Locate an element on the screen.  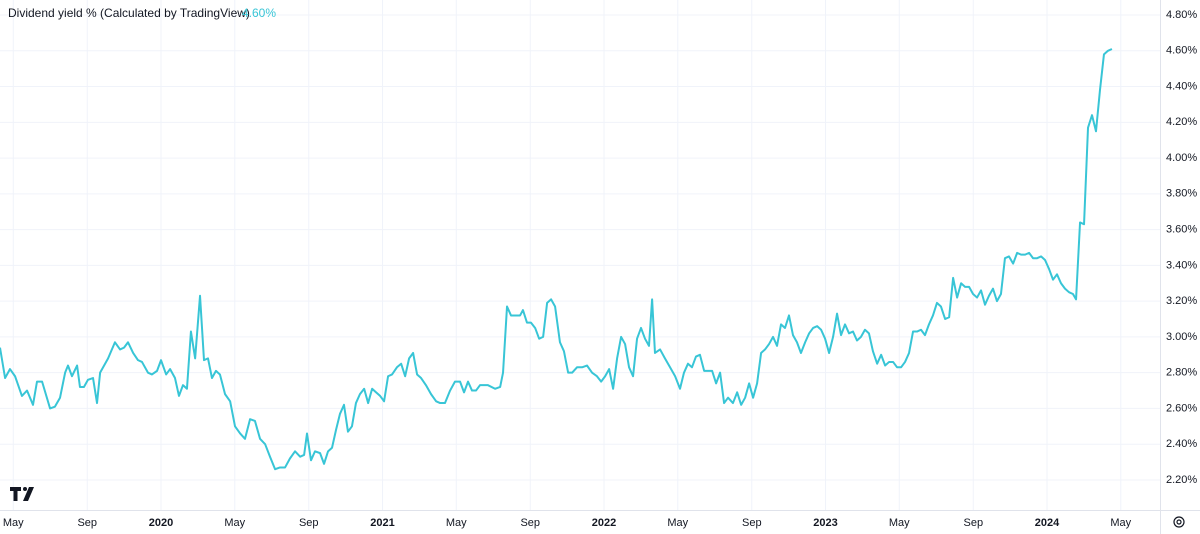
settings-outer is located at coordinates (1179, 522).